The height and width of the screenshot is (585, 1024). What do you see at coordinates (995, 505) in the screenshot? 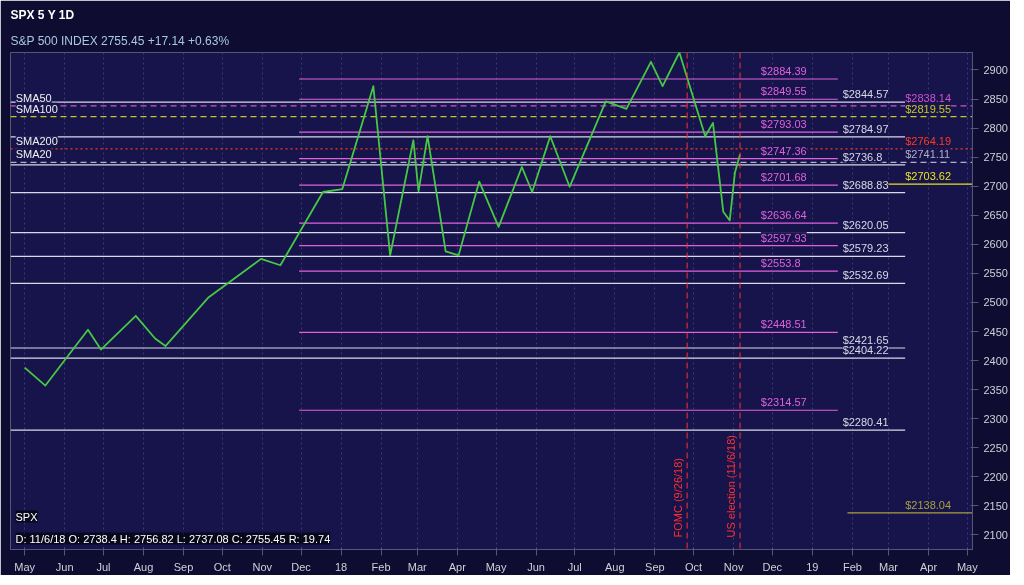
I see `y-tick-label: 2150` at bounding box center [995, 505].